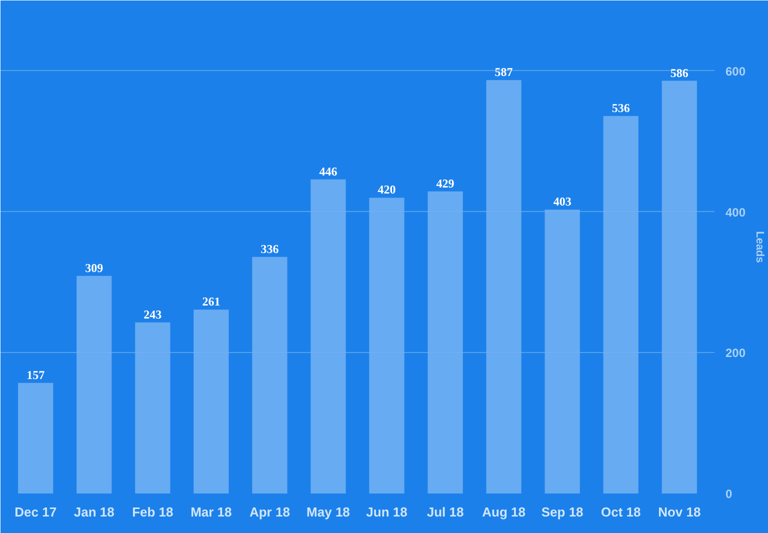  Describe the element at coordinates (679, 512) in the screenshot. I see `x-tick-label: Nov 18` at that location.